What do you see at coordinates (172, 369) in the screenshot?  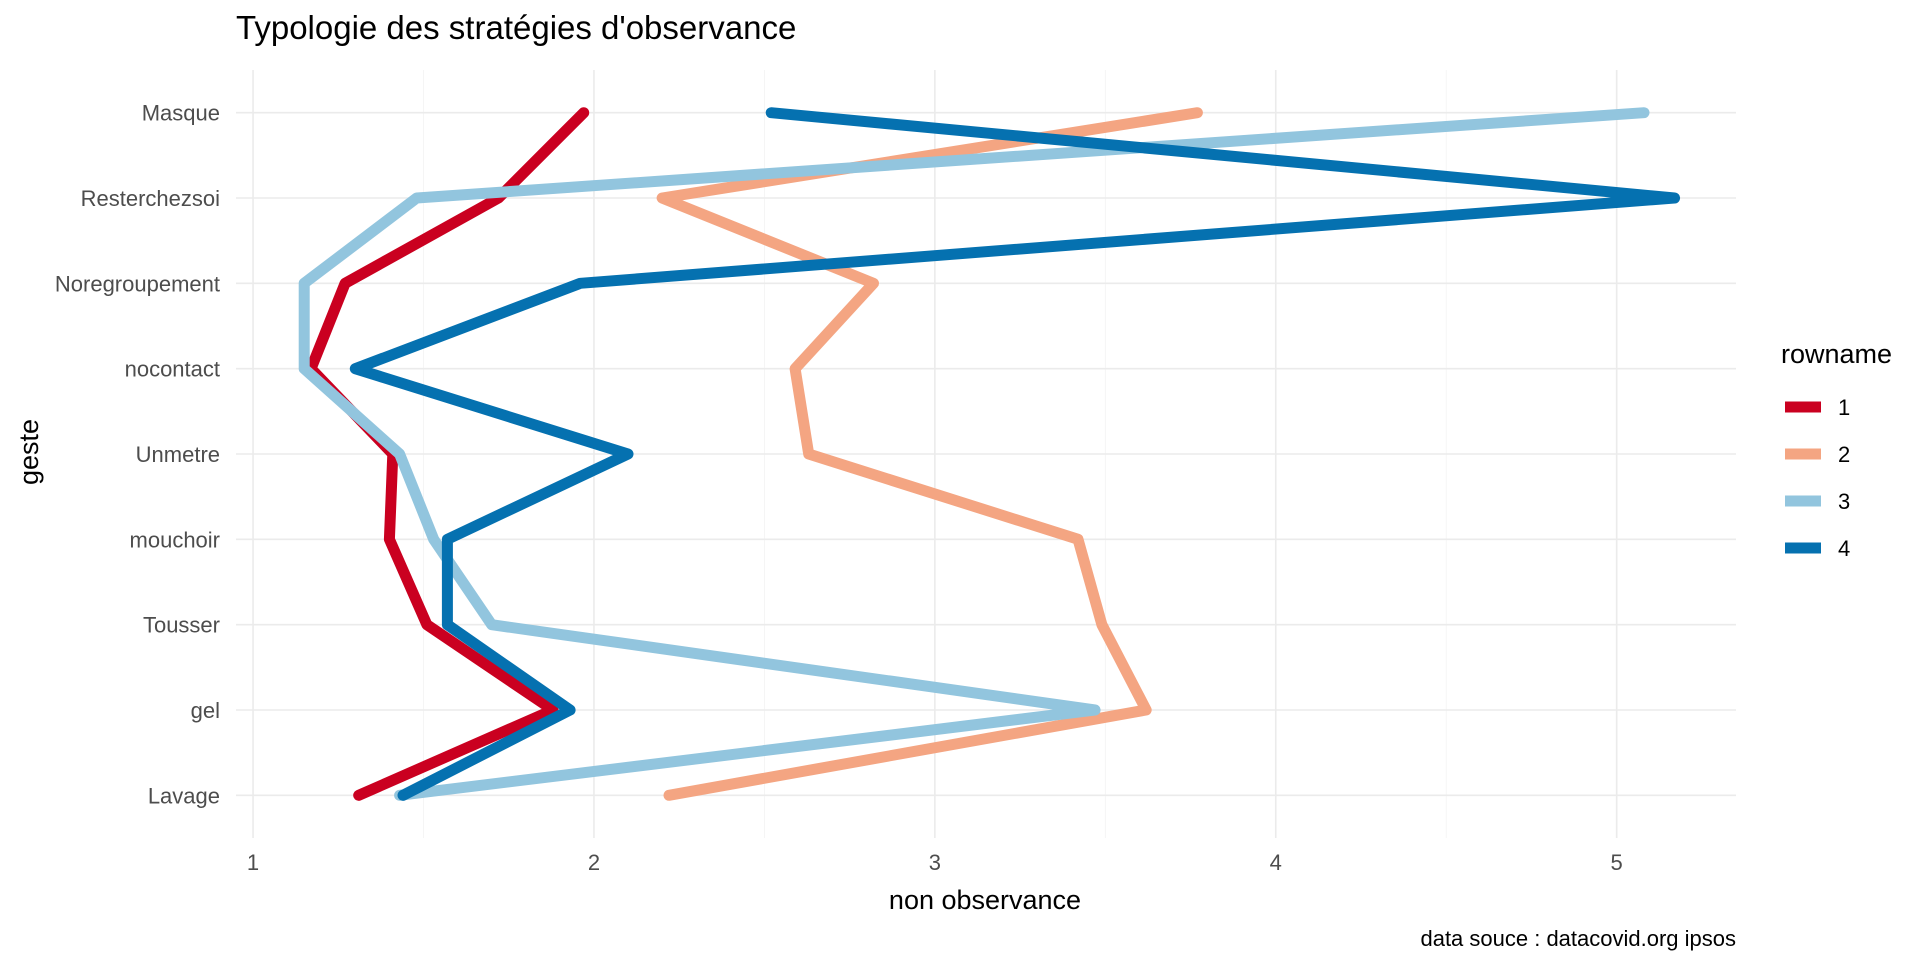 I see `y-tick-label: nocontact` at bounding box center [172, 369].